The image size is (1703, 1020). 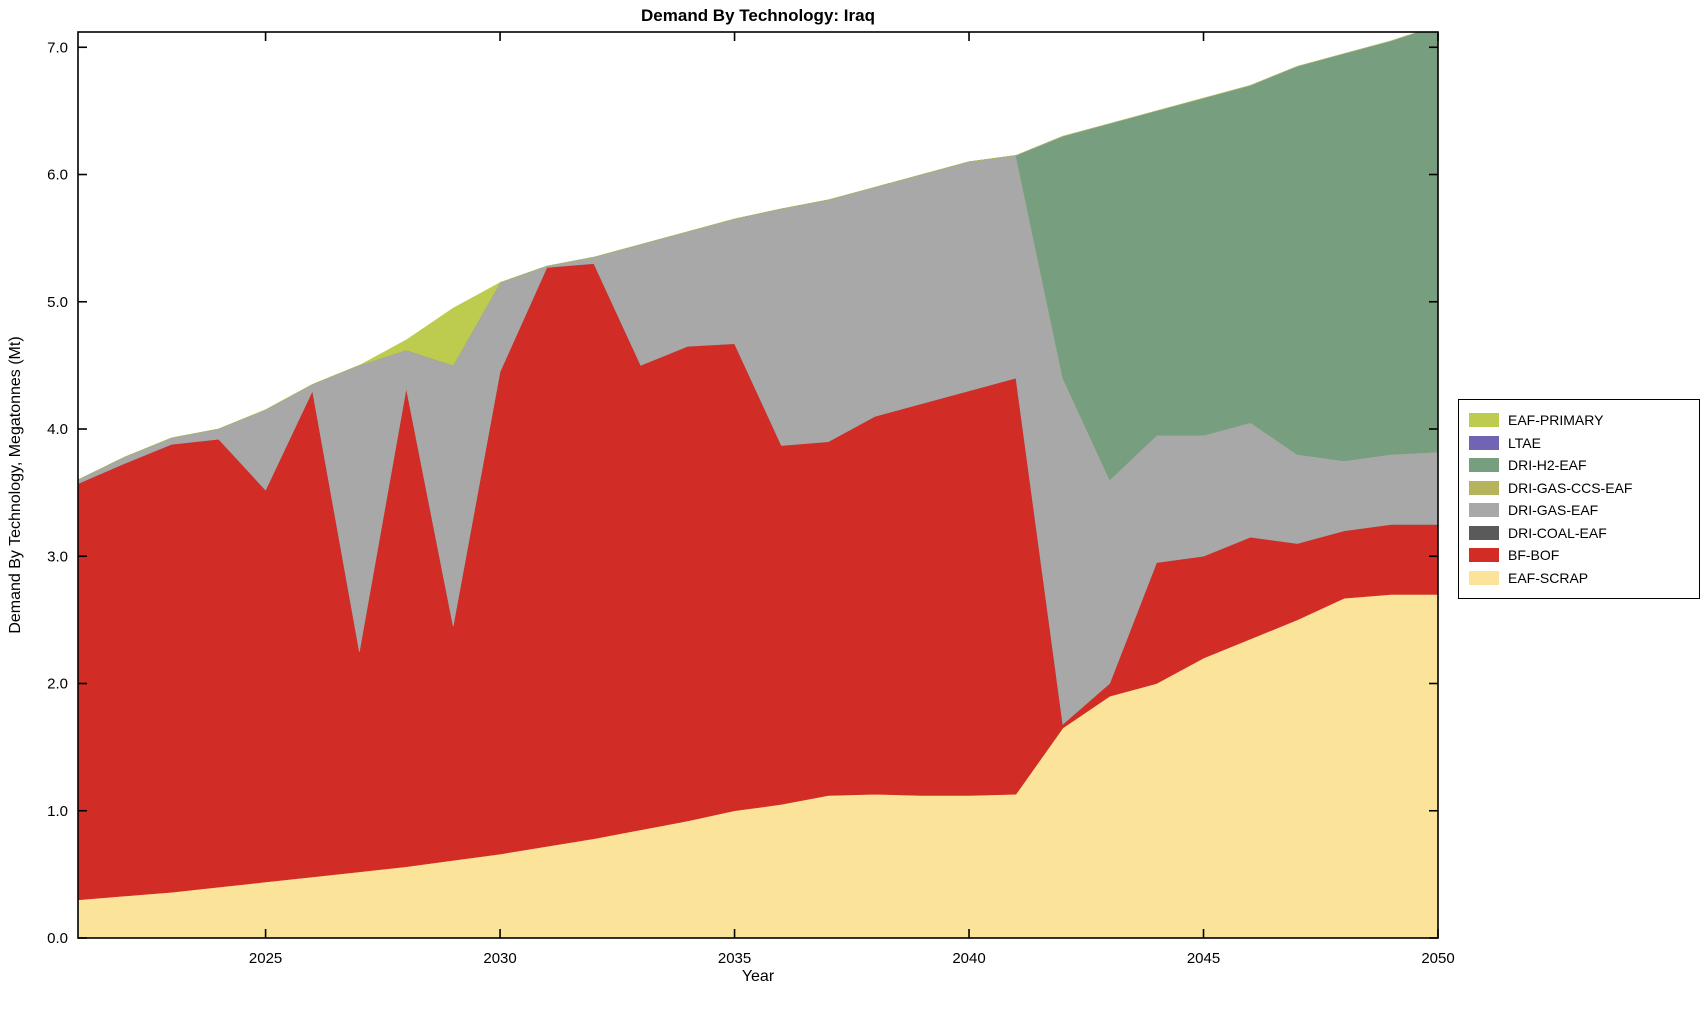 What do you see at coordinates (57, 175) in the screenshot?
I see `y-tick-label: 6.0` at bounding box center [57, 175].